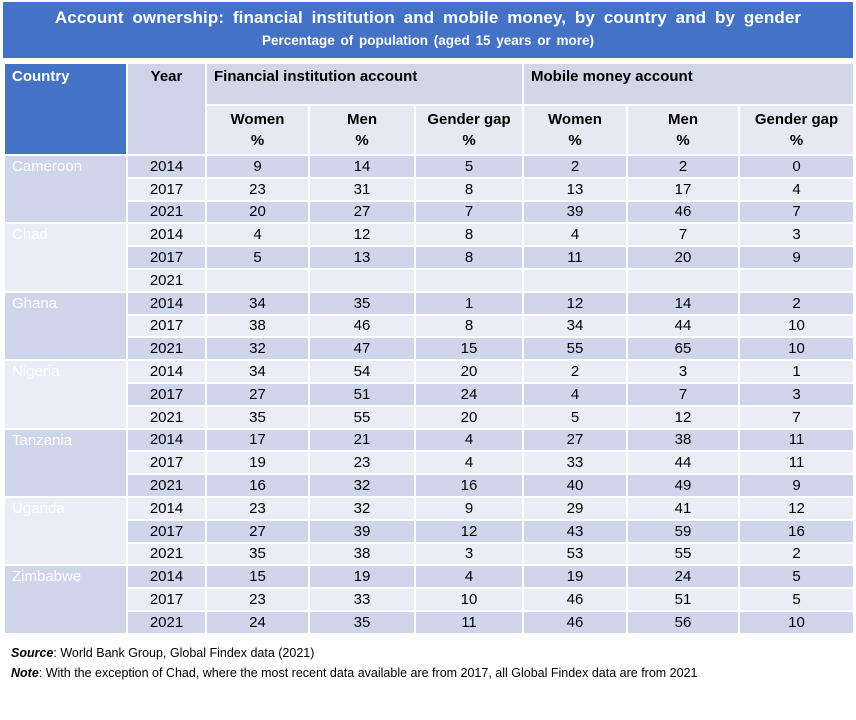 The width and height of the screenshot is (856, 720). I want to click on table-row: Ghana 2014 34 35 1 12 14 2, so click(429, 326).